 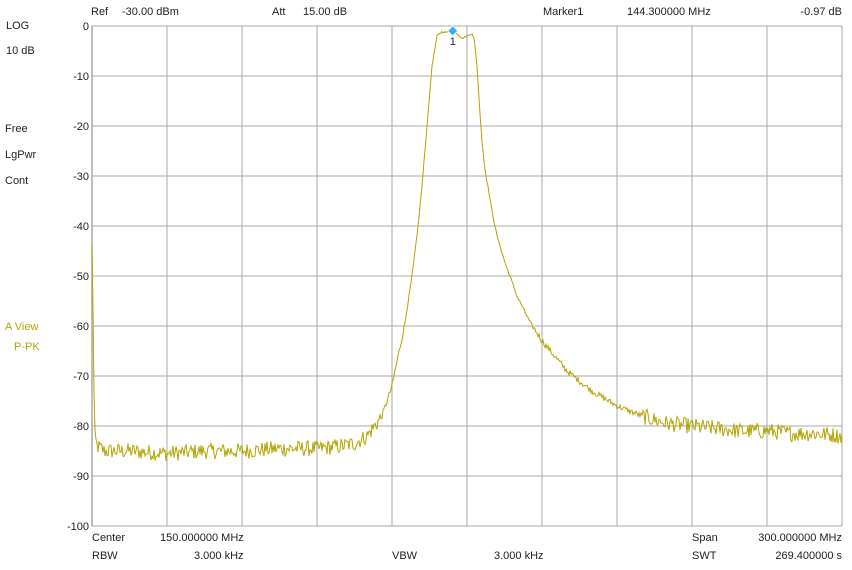 I want to click on y-tick-label: 0, so click(x=86, y=27).